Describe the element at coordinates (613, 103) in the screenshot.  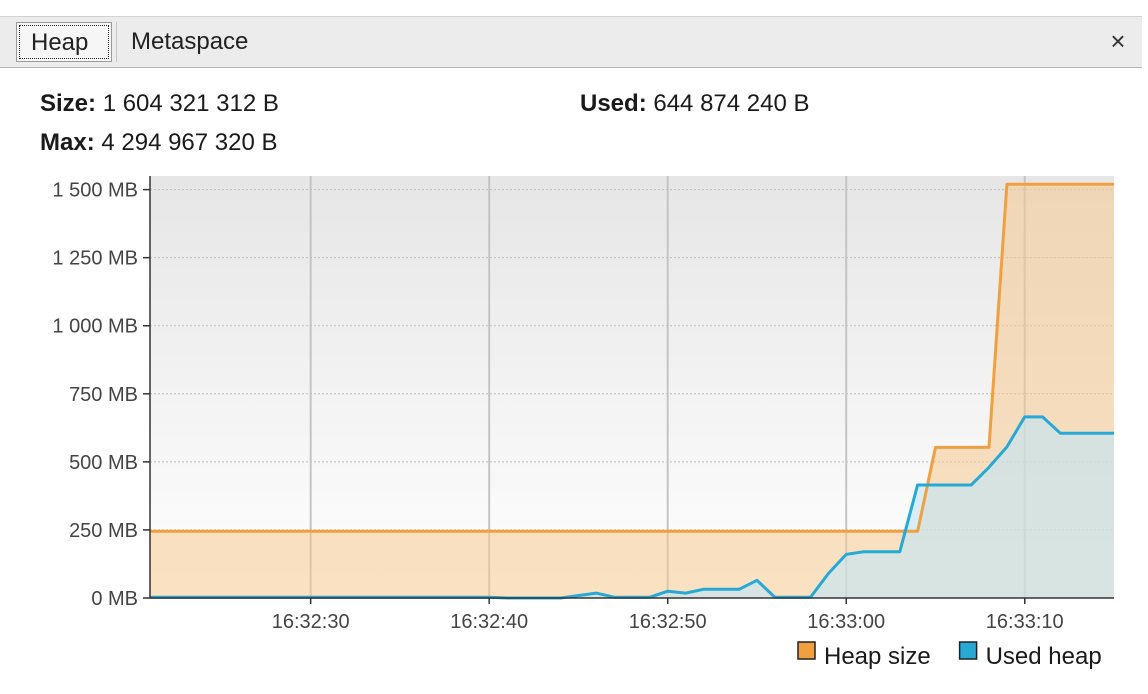
I see `used-label: Used:` at that location.